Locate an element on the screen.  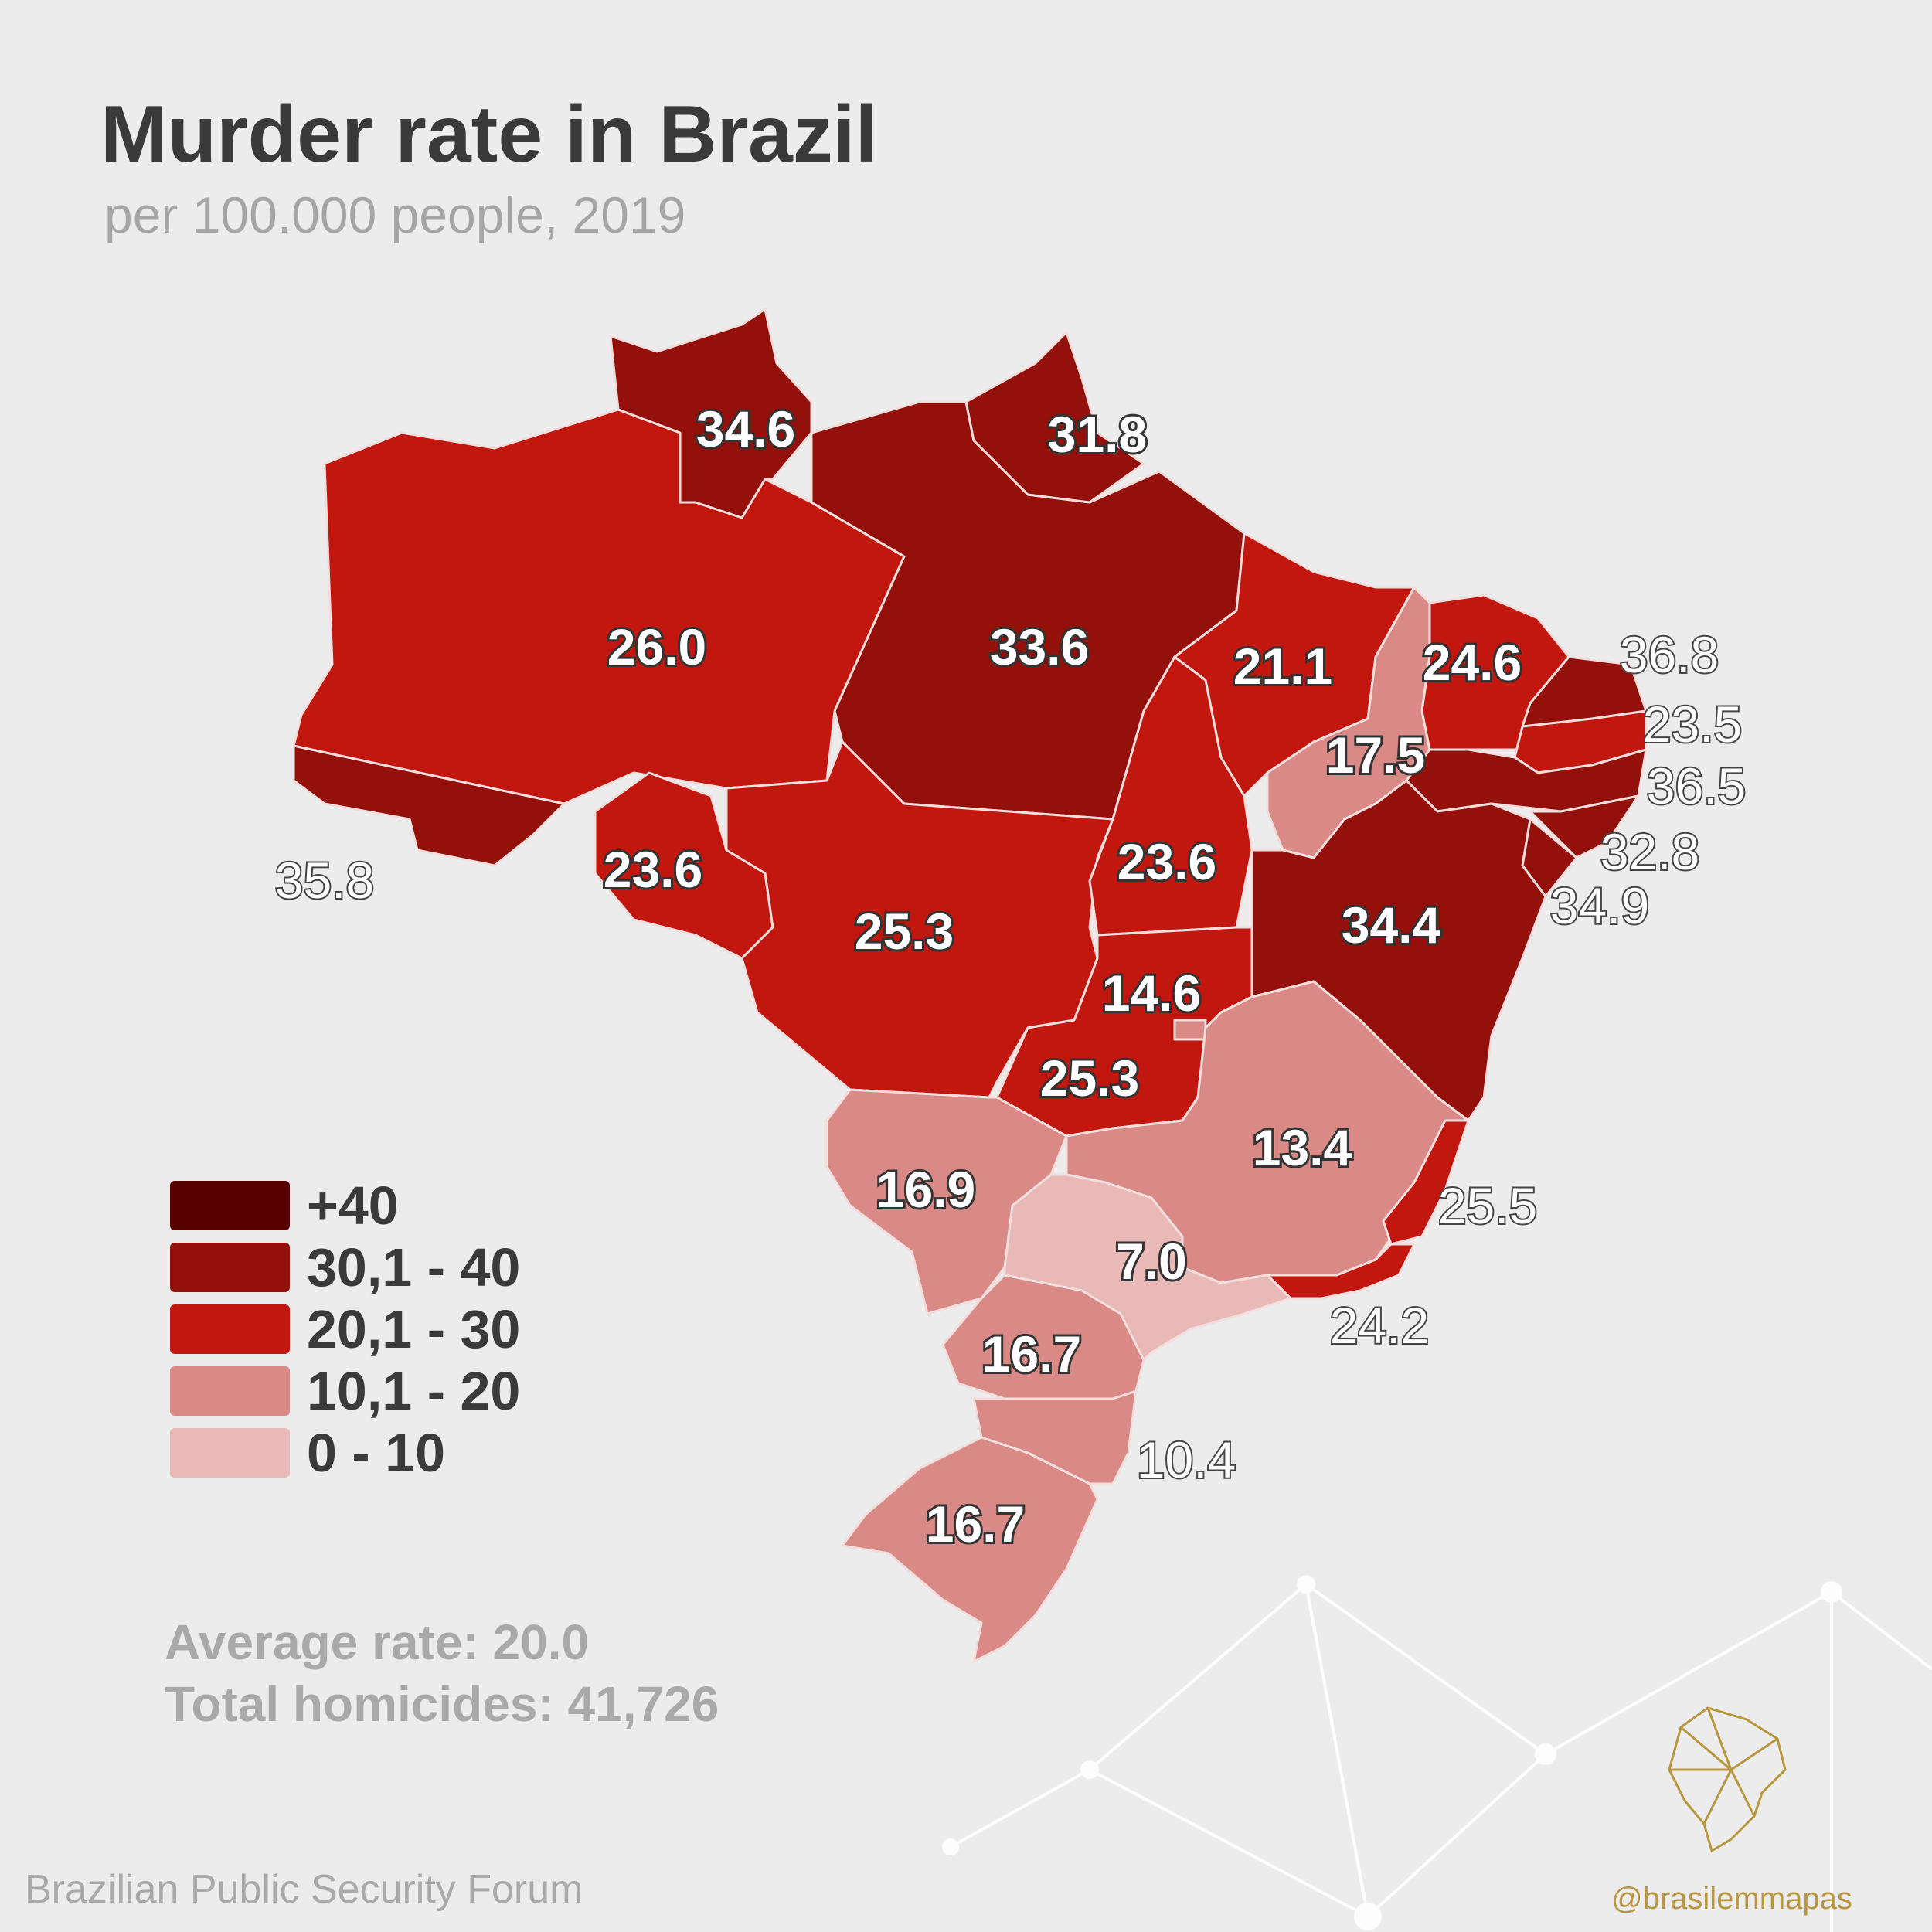
label-maranhao: 21.1 is located at coordinates (1283, 667).